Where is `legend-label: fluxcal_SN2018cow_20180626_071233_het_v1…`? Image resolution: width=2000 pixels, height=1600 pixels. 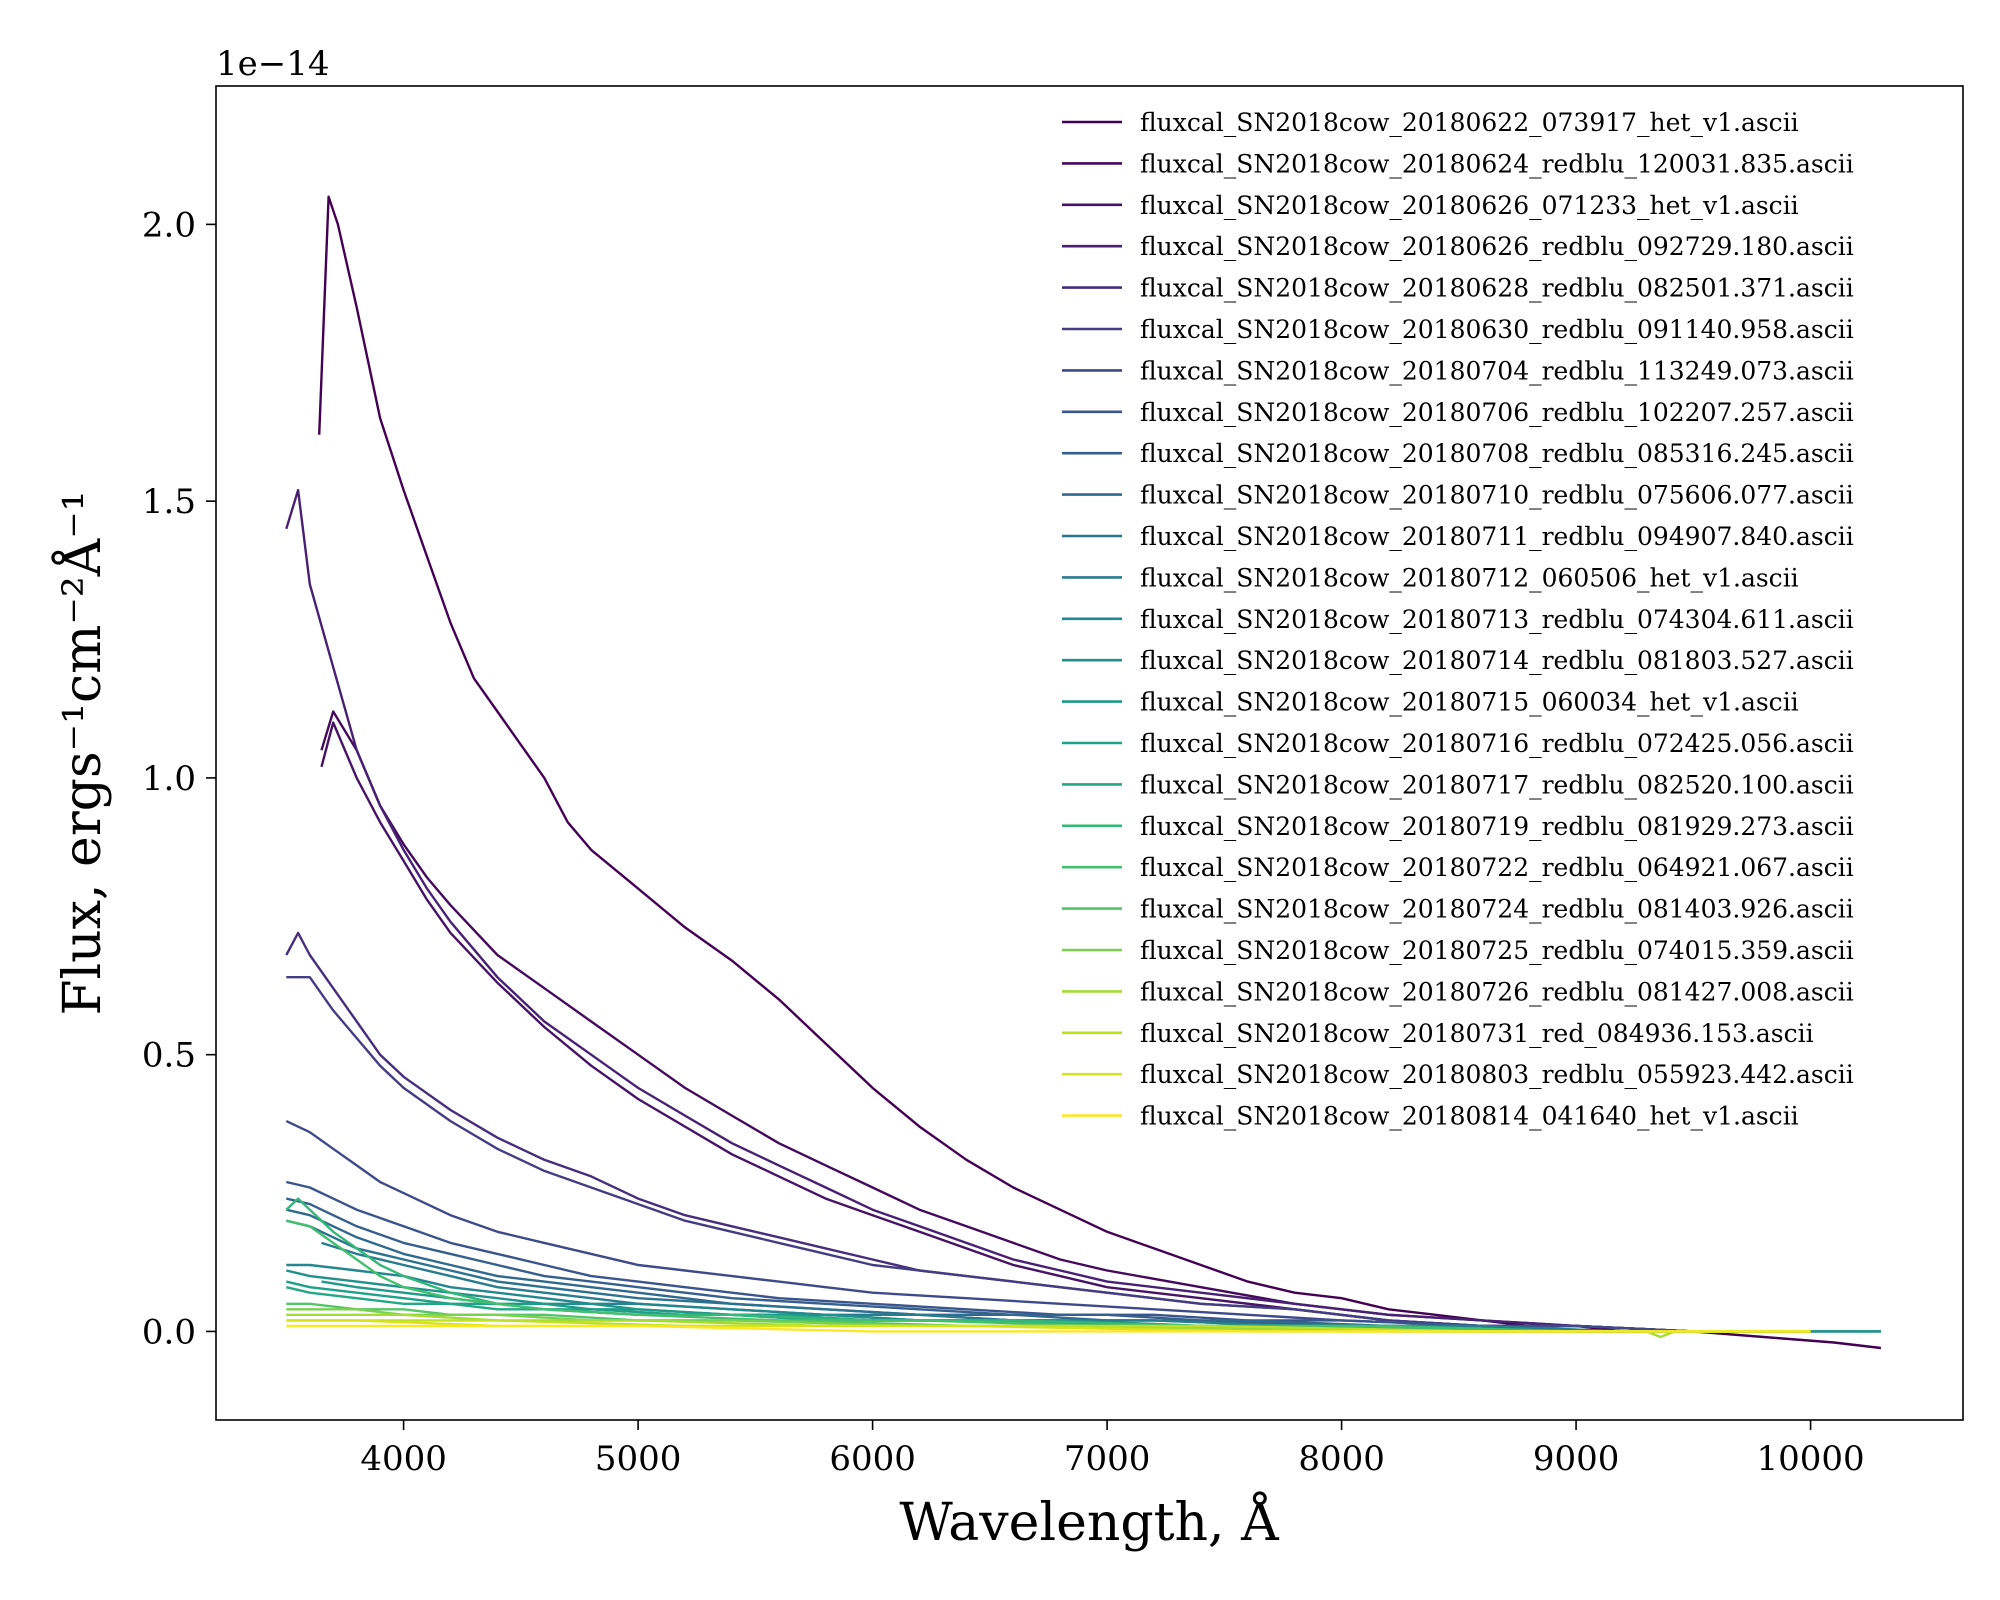
legend-label: fluxcal_SN2018cow_20180626_071233_het_v1… is located at coordinates (1469, 205).